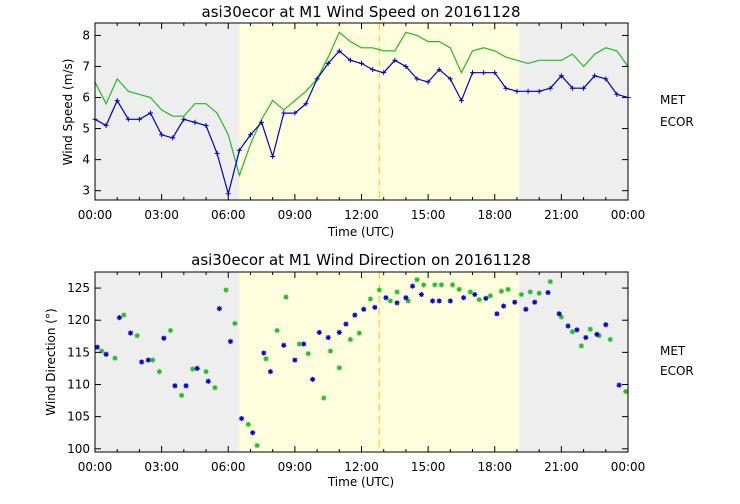 Image resolution: width=740 pixels, height=504 pixels. I want to click on wind-direction-y-tick-label: 105, so click(78, 417).